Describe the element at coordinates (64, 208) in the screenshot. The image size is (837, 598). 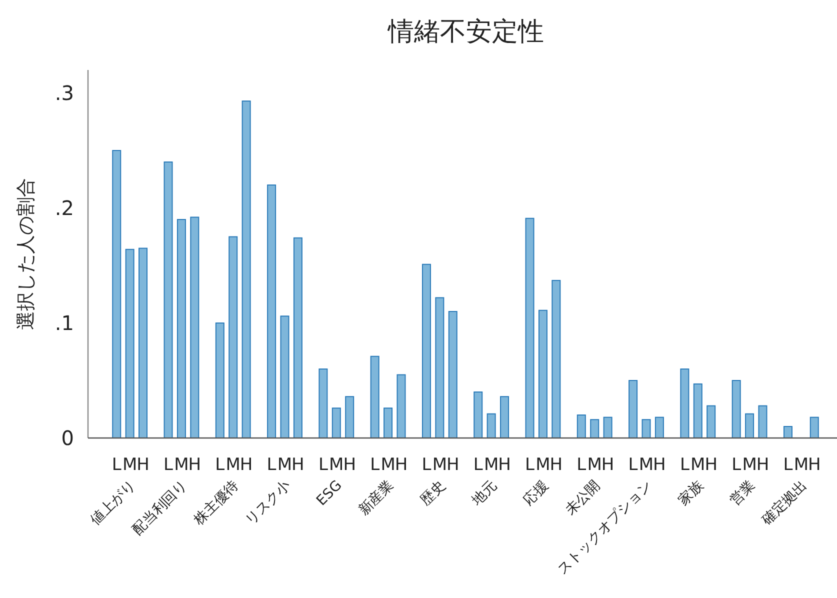
I see `y-tick-label: .2` at that location.